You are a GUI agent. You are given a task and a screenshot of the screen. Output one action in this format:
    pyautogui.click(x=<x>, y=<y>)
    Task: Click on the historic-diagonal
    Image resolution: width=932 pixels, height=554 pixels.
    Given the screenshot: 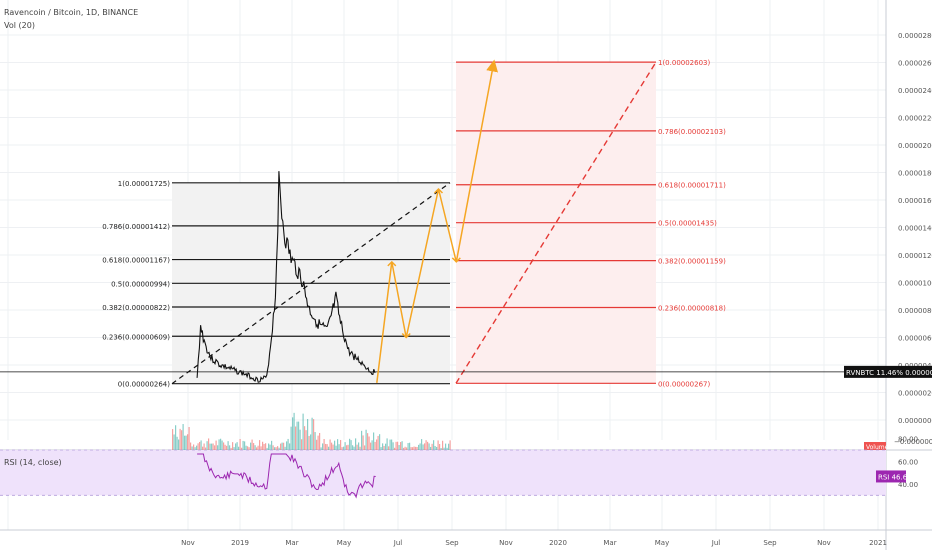 What is the action you would take?
    pyautogui.click(x=311, y=283)
    